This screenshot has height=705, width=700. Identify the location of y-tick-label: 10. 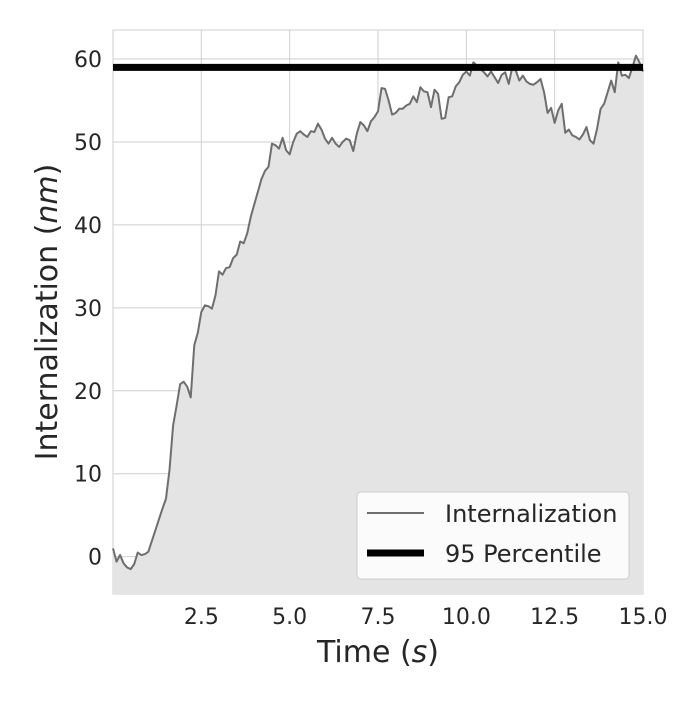
(88, 475).